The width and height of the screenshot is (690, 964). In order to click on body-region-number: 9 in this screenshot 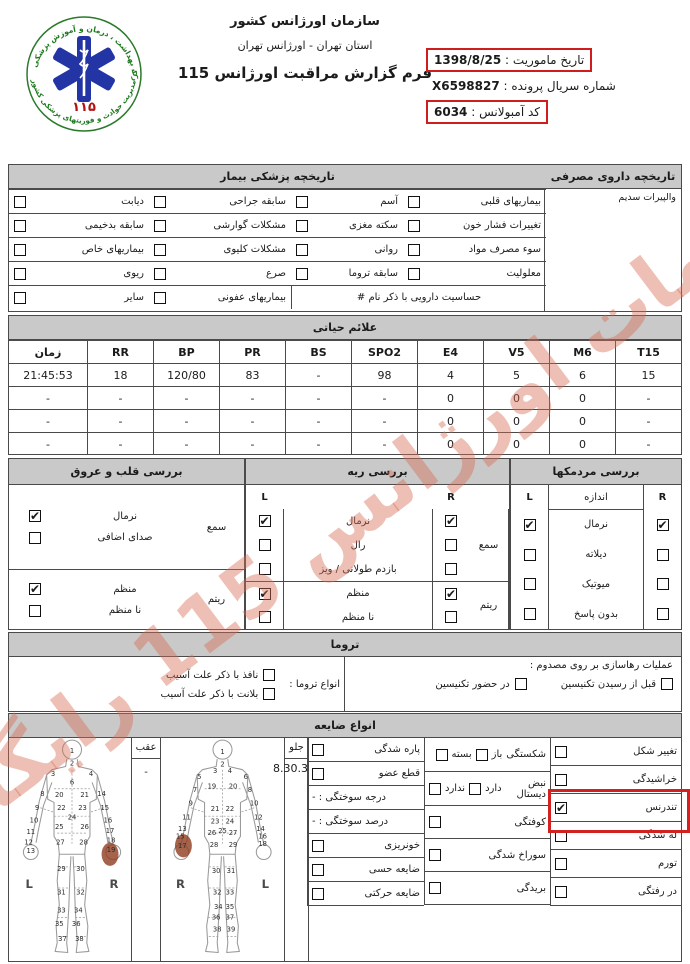, I will do `click(37, 808)`.